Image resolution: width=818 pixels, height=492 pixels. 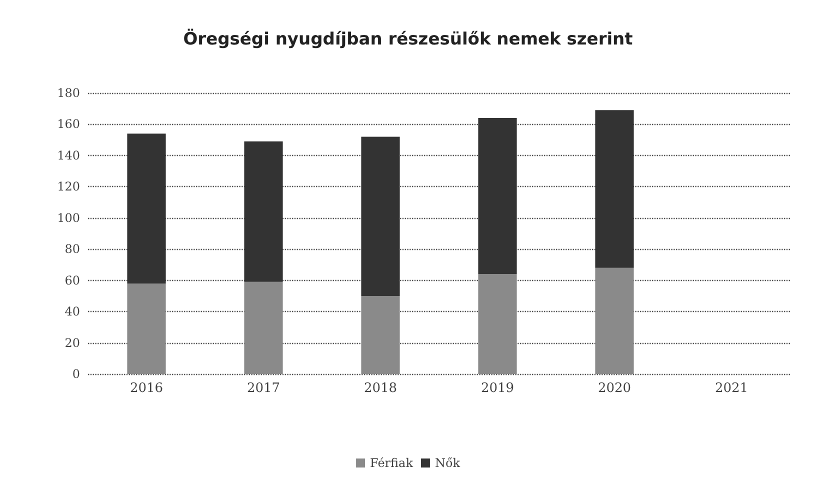 What do you see at coordinates (68, 187) in the screenshot?
I see `y-tick-label: 120` at bounding box center [68, 187].